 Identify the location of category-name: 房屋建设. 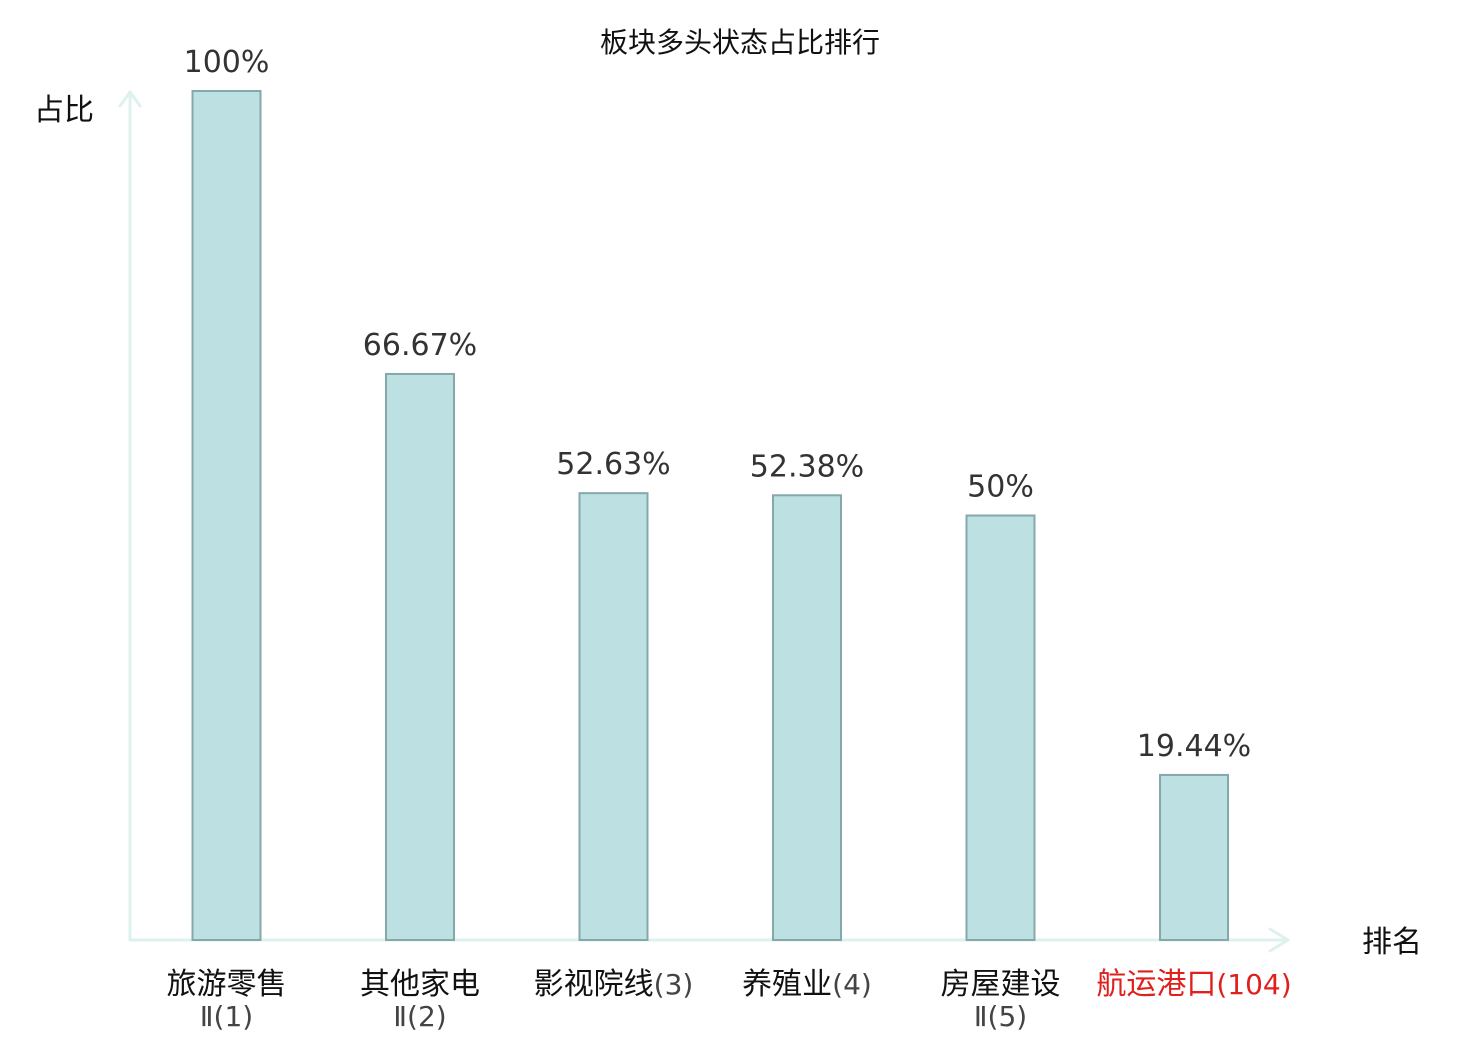
(1001, 984).